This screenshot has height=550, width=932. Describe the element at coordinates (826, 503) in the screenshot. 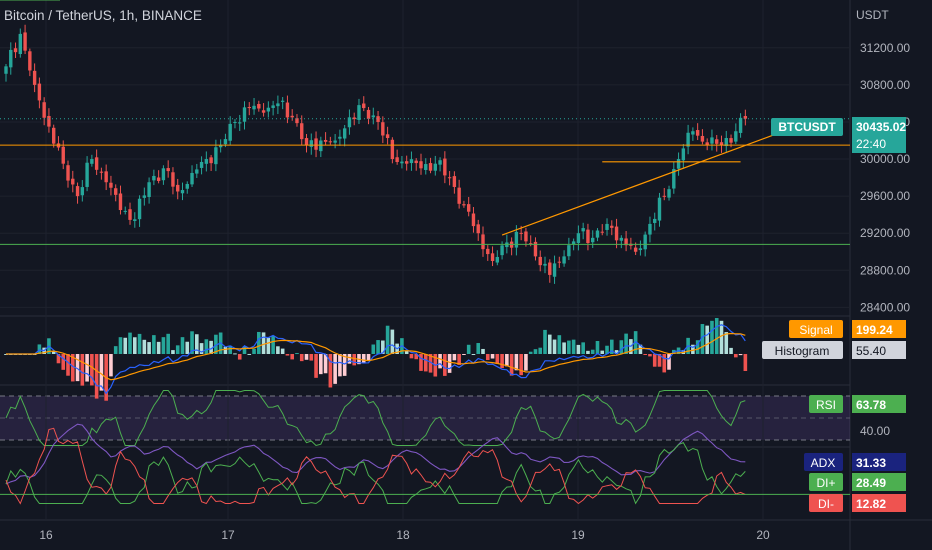

I see `di-minus-label-box` at that location.